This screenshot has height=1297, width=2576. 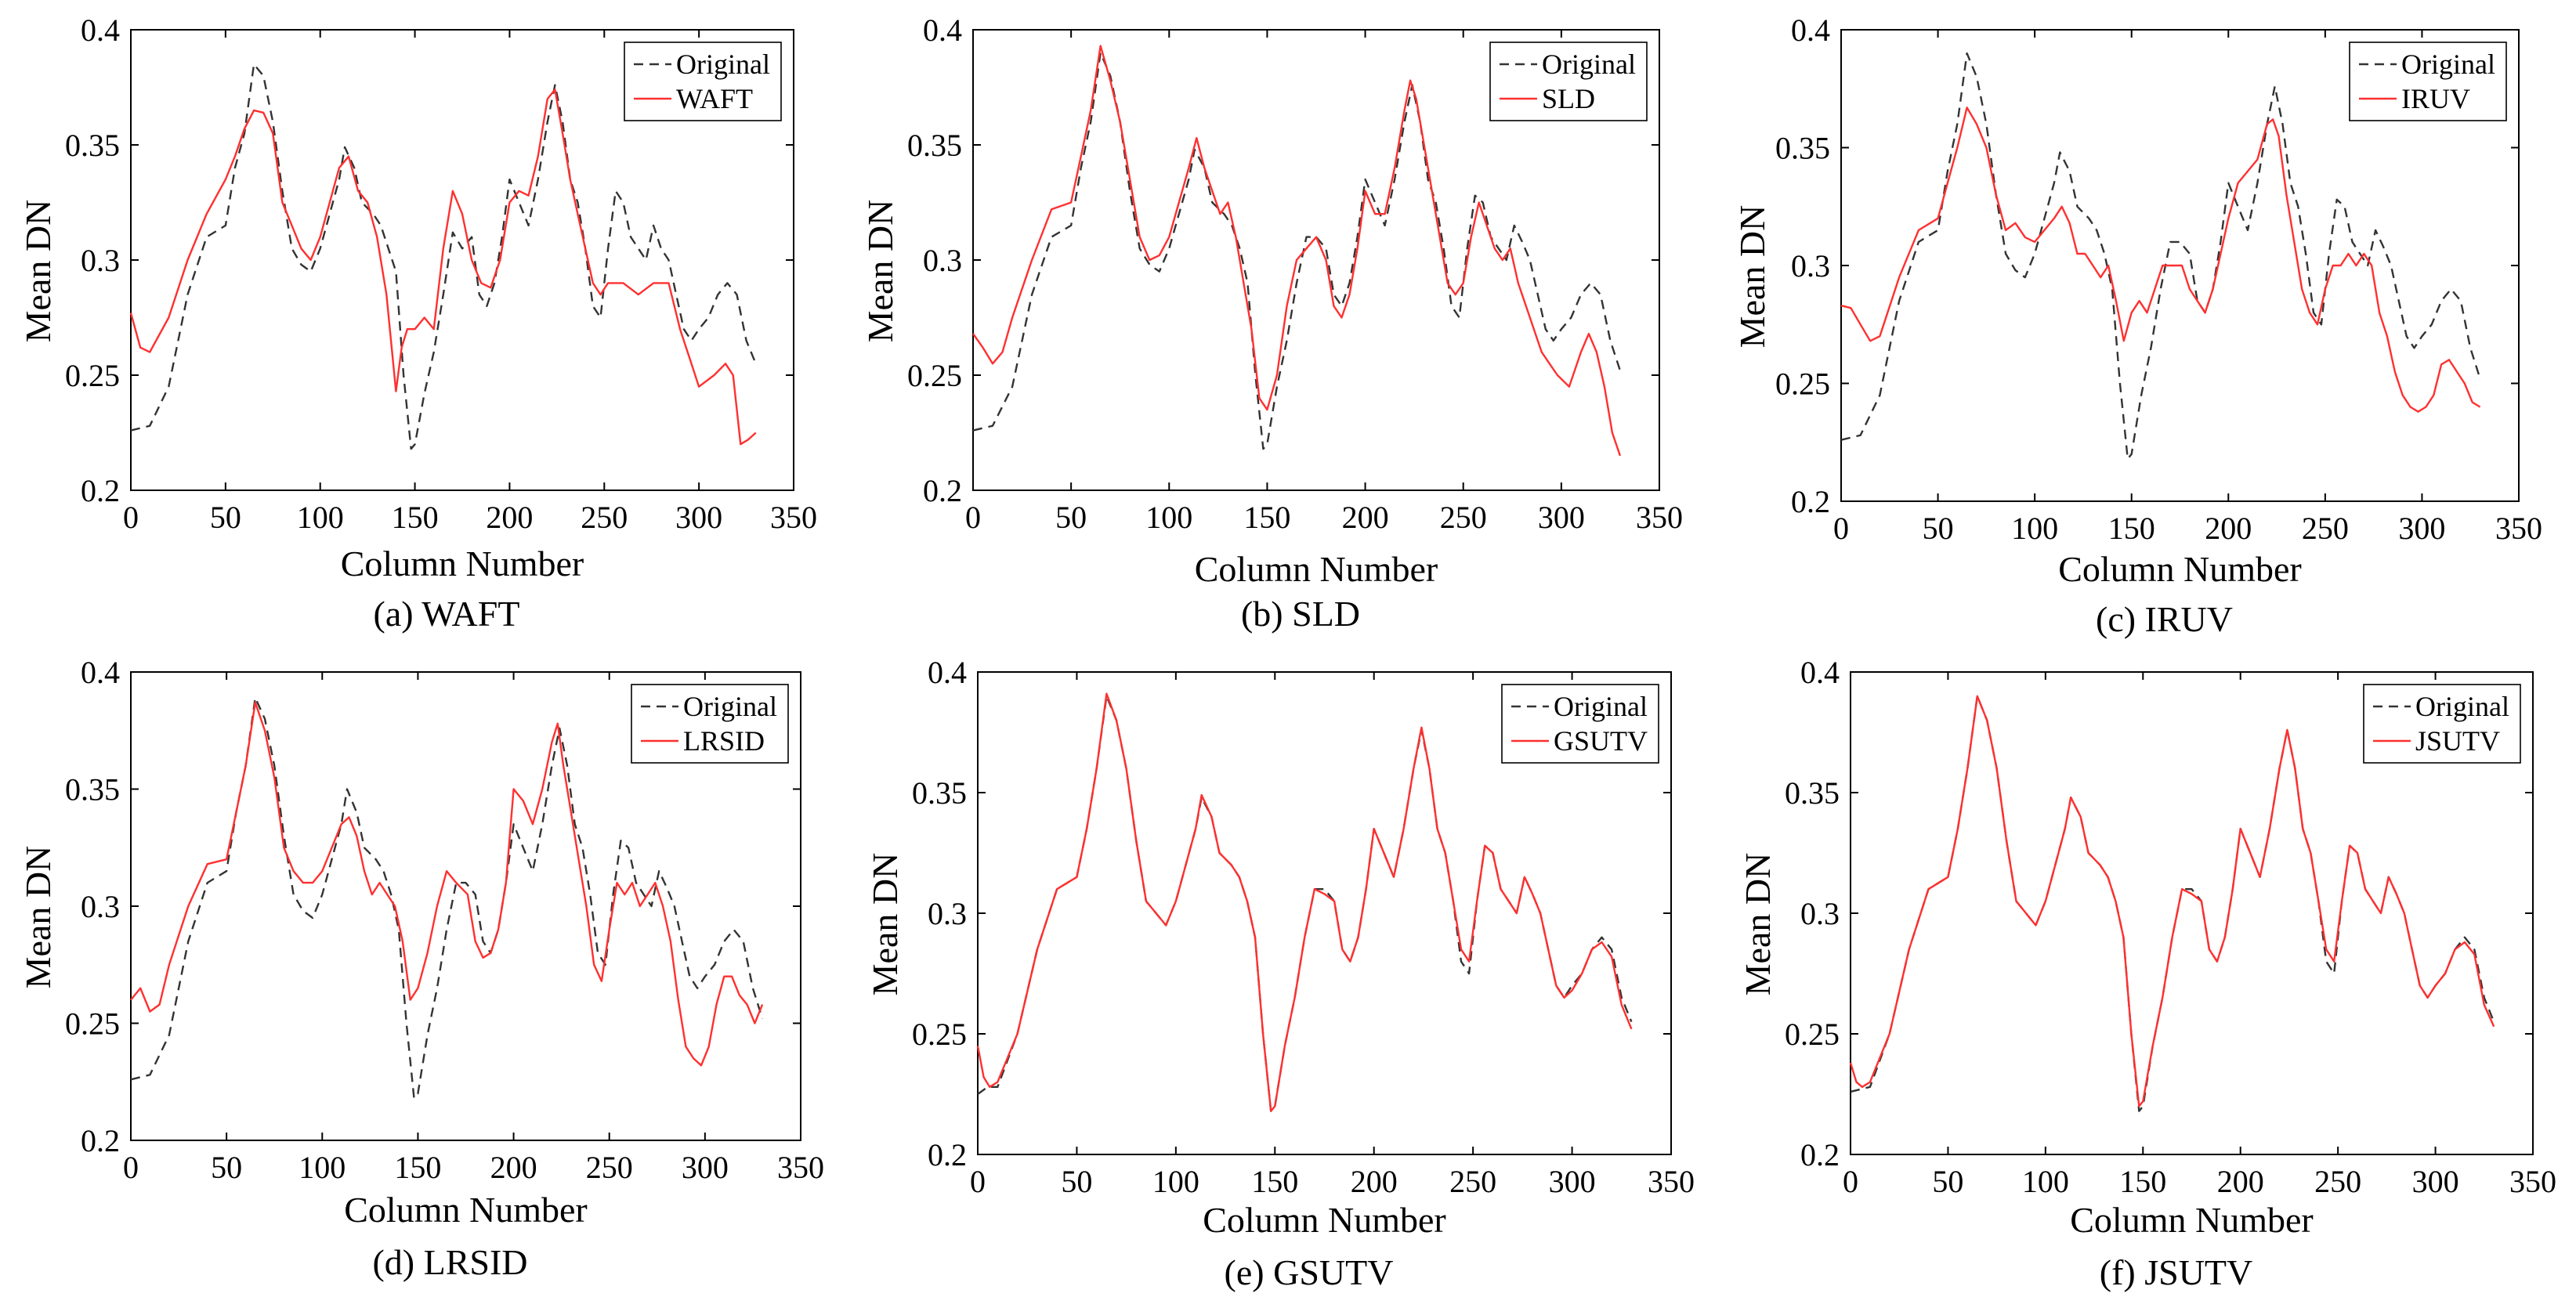 I want to click on panel-caption: (b) SLD, so click(x=1300, y=614).